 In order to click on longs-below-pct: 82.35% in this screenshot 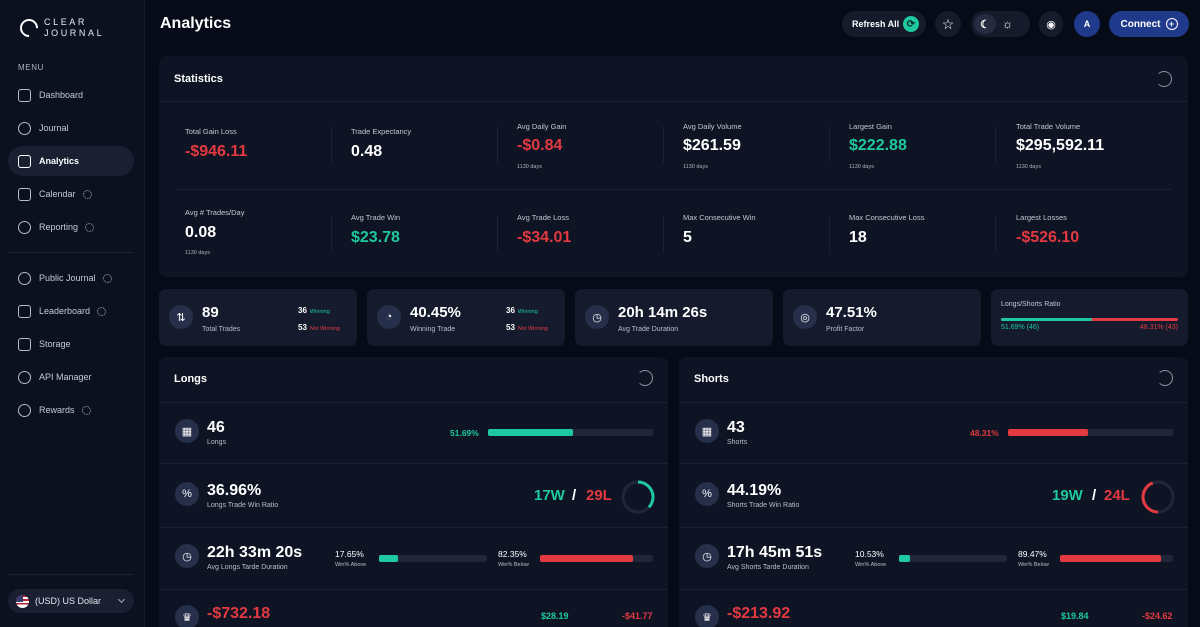, I will do `click(512, 554)`.